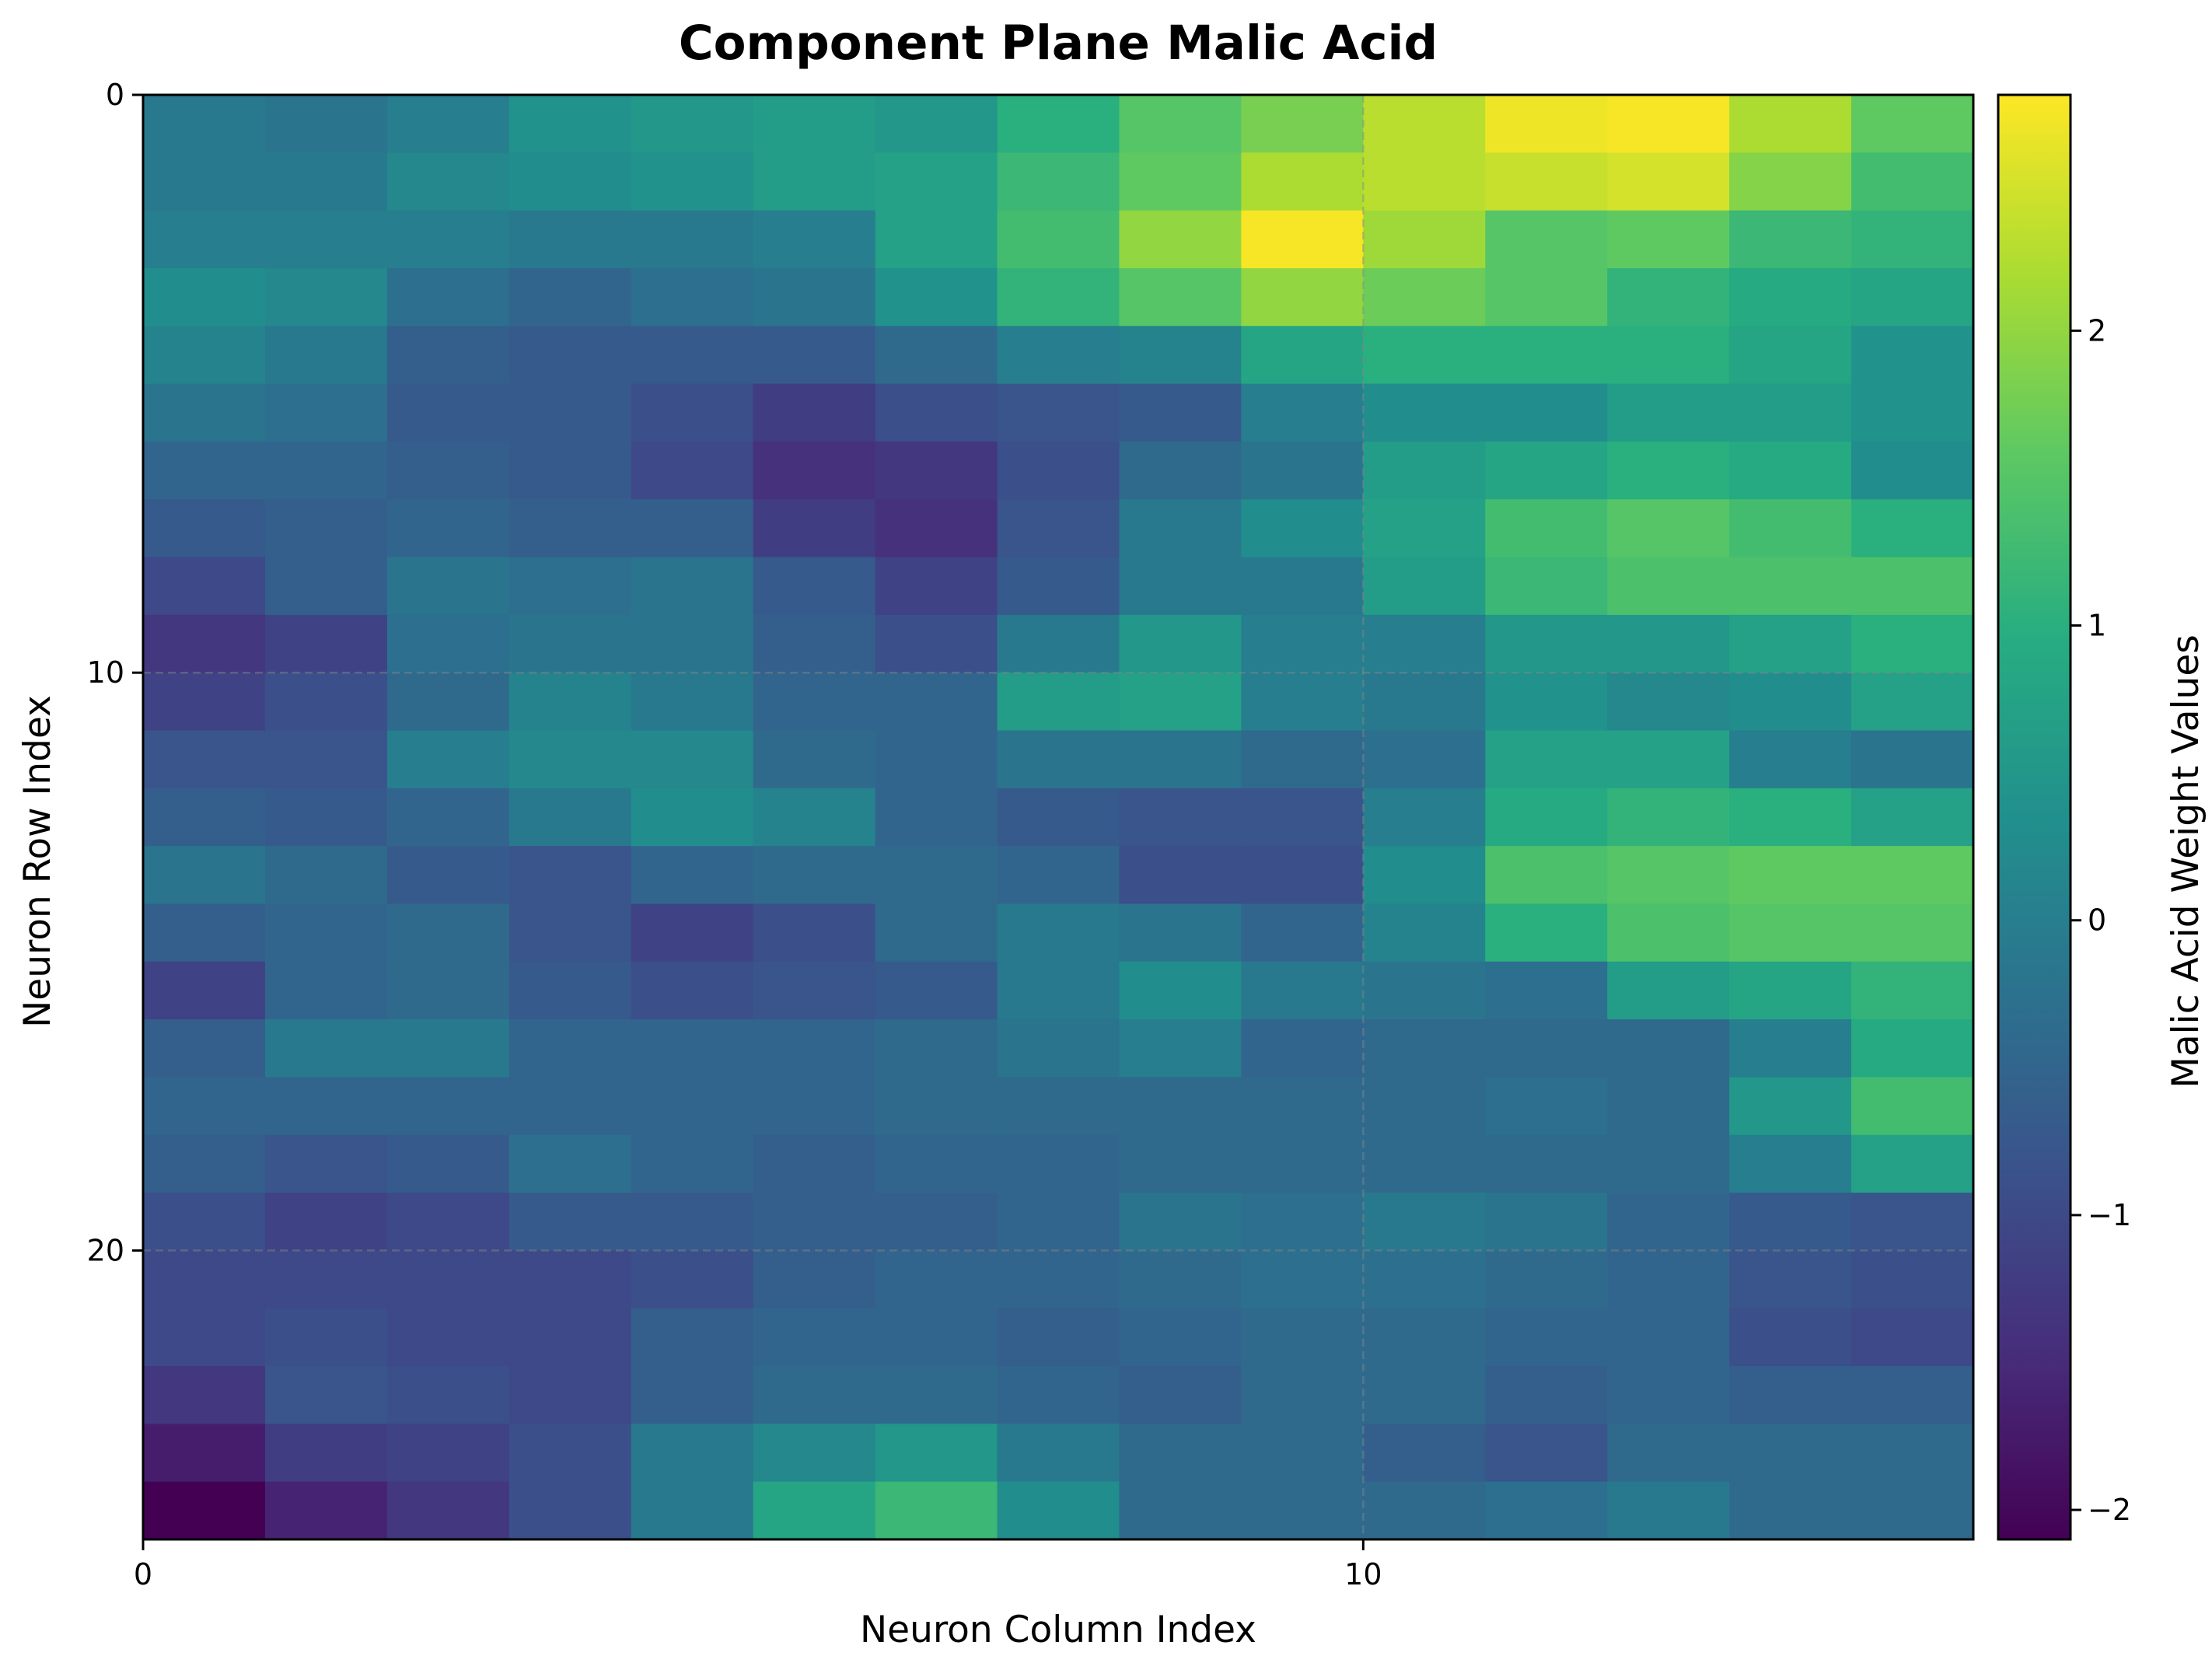  What do you see at coordinates (1058, 43) in the screenshot?
I see `chart-title: Component Plane Malic Acid` at bounding box center [1058, 43].